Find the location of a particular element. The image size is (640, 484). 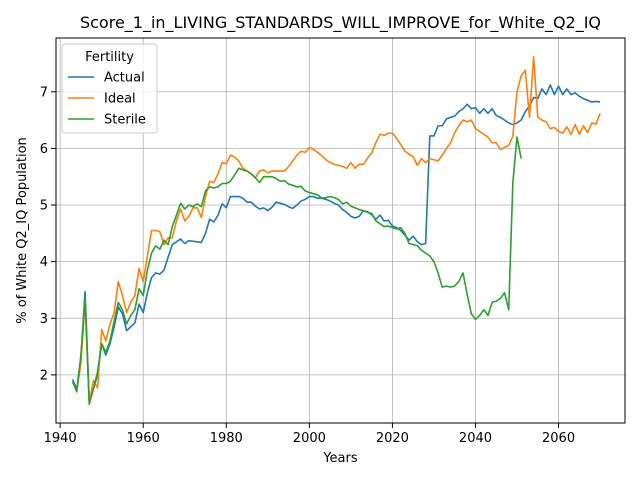

x-tick-label: 2000 is located at coordinates (309, 438).